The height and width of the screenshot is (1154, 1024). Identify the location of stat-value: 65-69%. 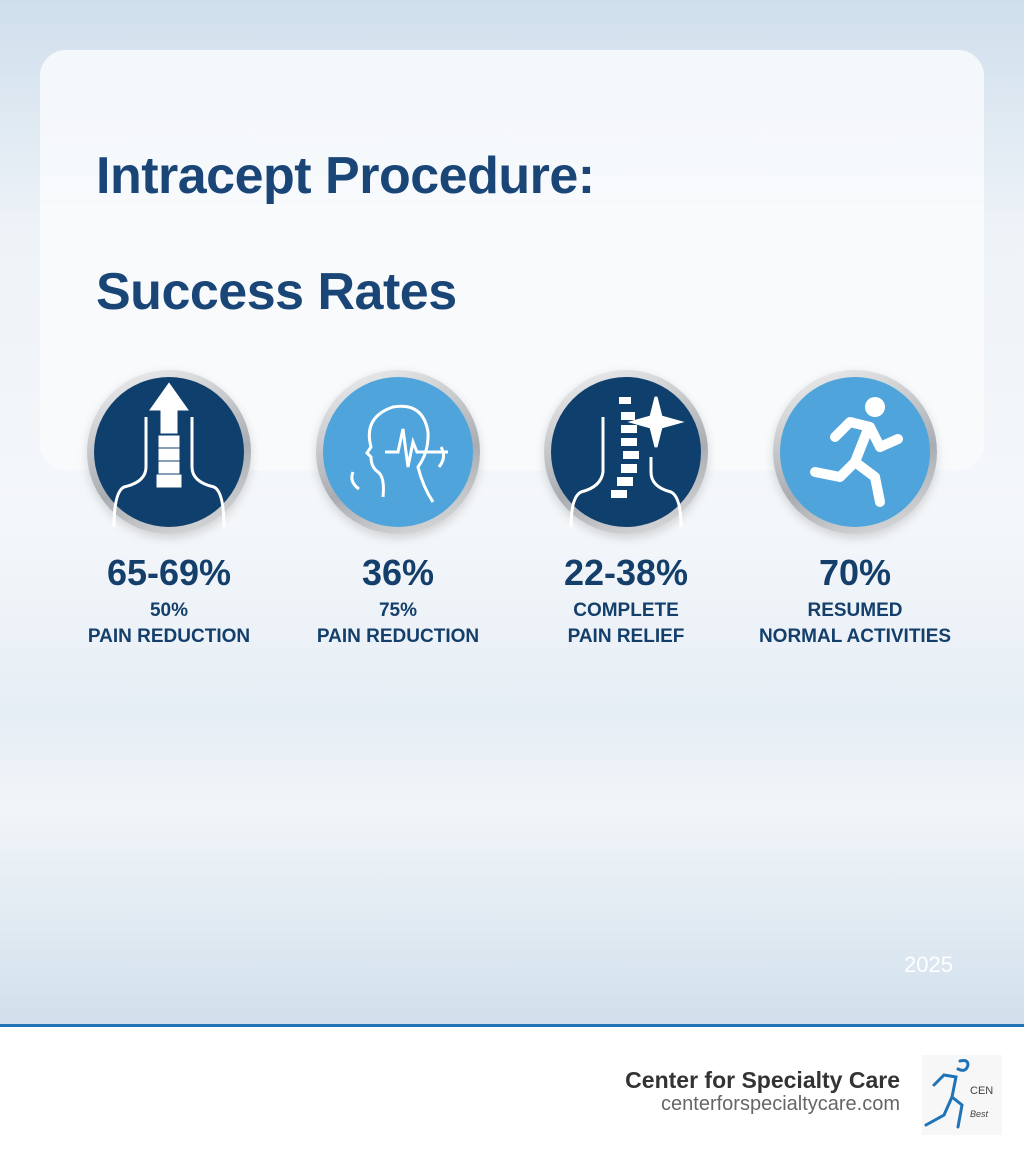
(169, 572).